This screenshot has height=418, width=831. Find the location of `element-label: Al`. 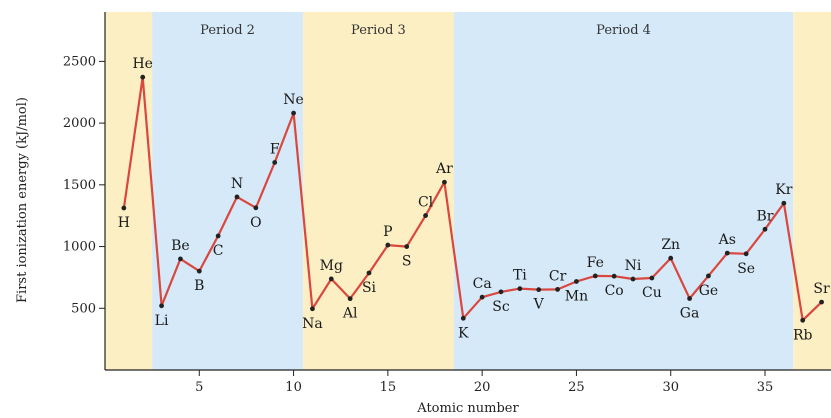

element-label: Al is located at coordinates (350, 314).